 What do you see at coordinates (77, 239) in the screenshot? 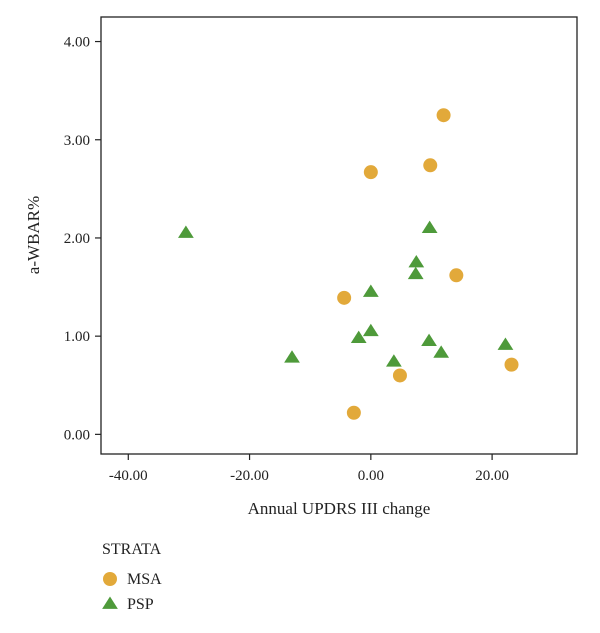
I see `y-tick-label: 2.00` at bounding box center [77, 239].